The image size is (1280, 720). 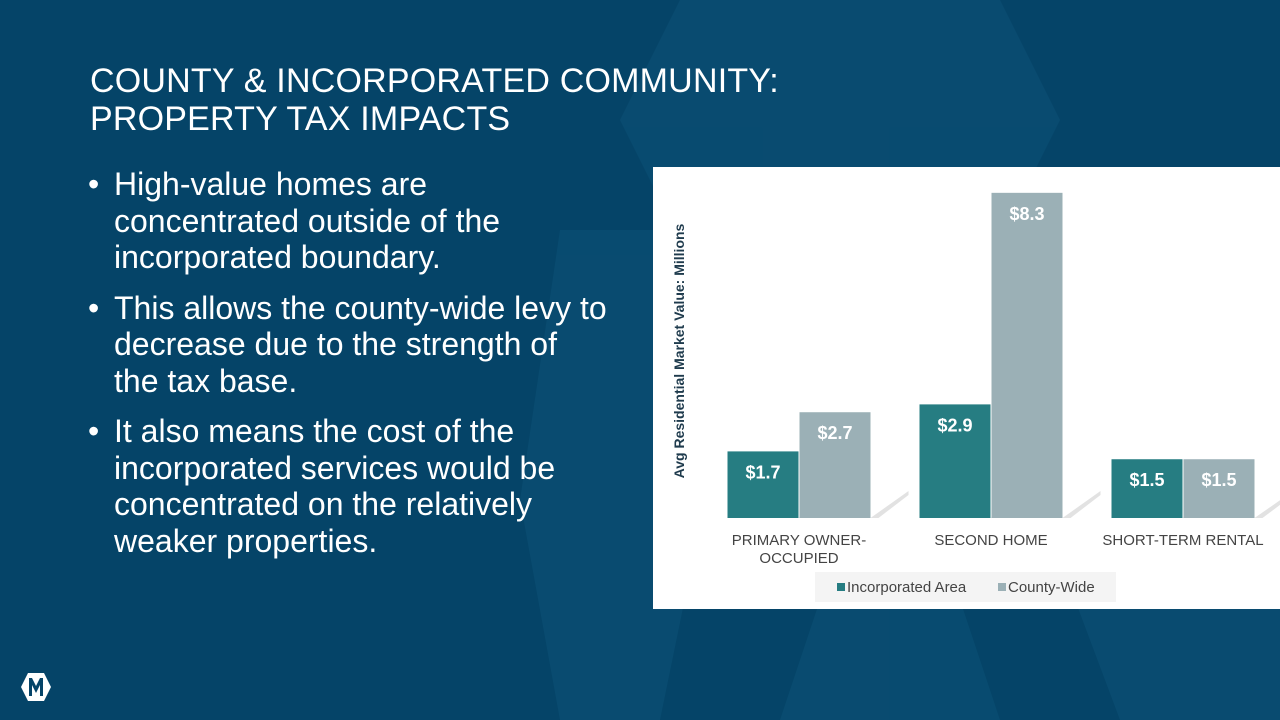 What do you see at coordinates (799, 540) in the screenshot?
I see `x-tick-label: PRIMARY OWNER-` at bounding box center [799, 540].